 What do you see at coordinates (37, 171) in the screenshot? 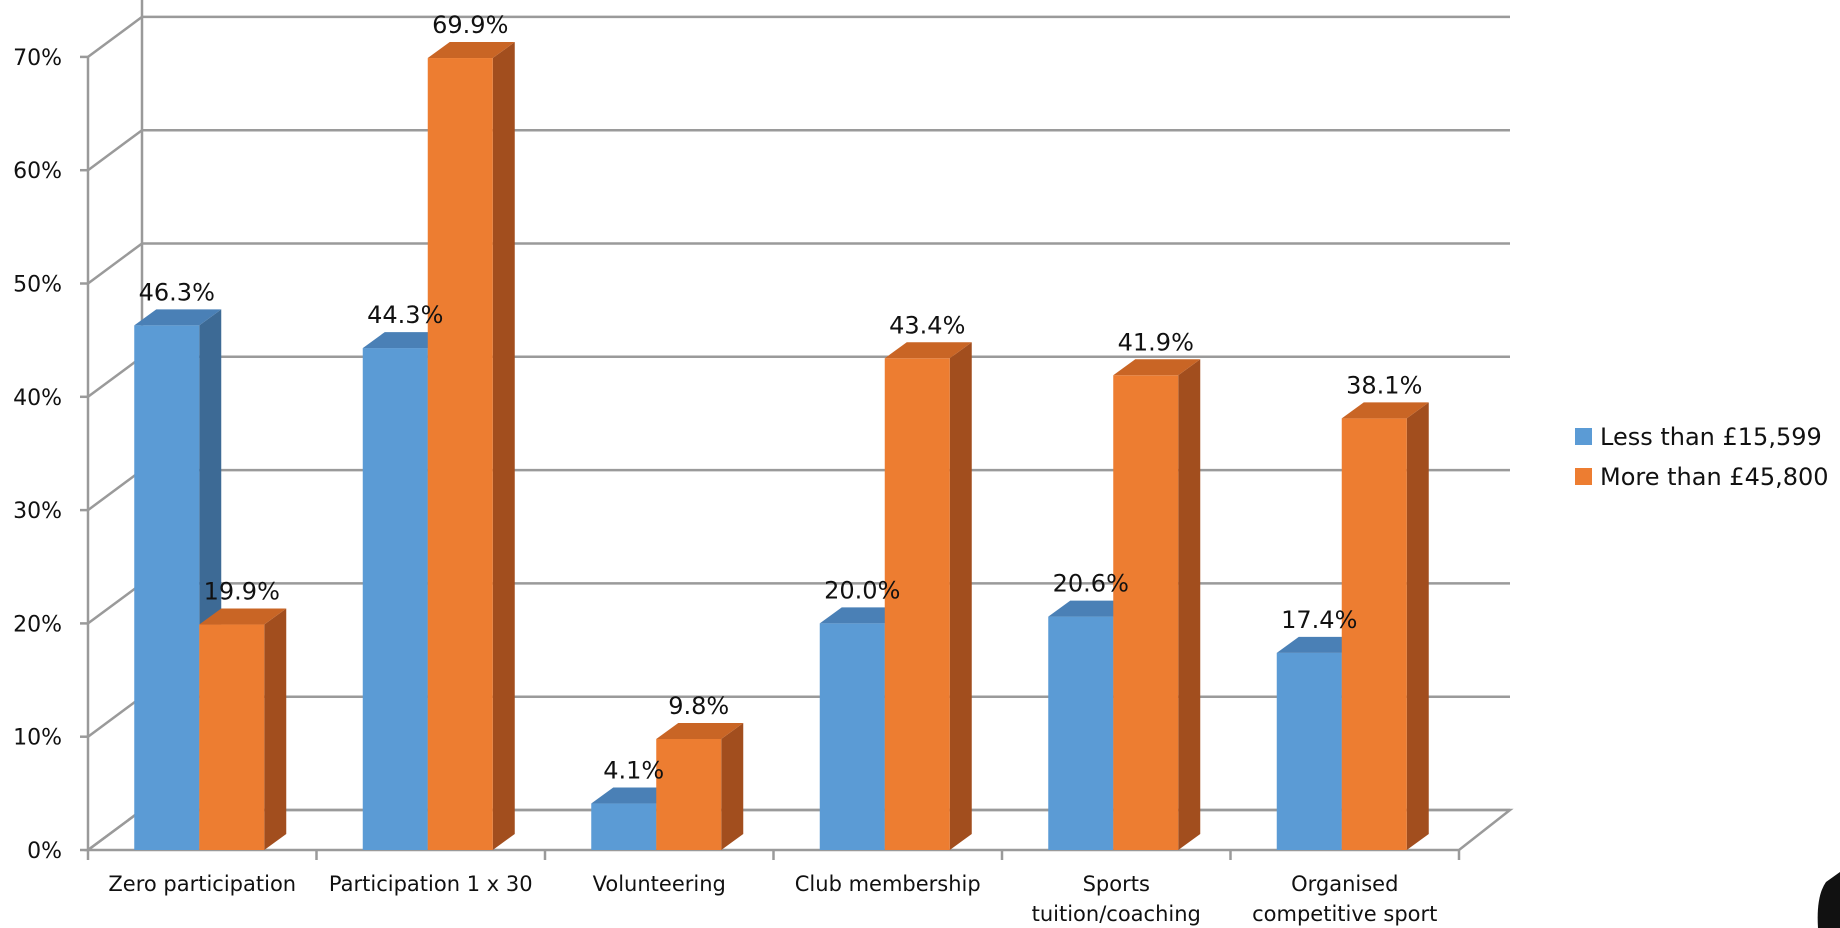
I see `y-tick-label: 60%` at bounding box center [37, 171].